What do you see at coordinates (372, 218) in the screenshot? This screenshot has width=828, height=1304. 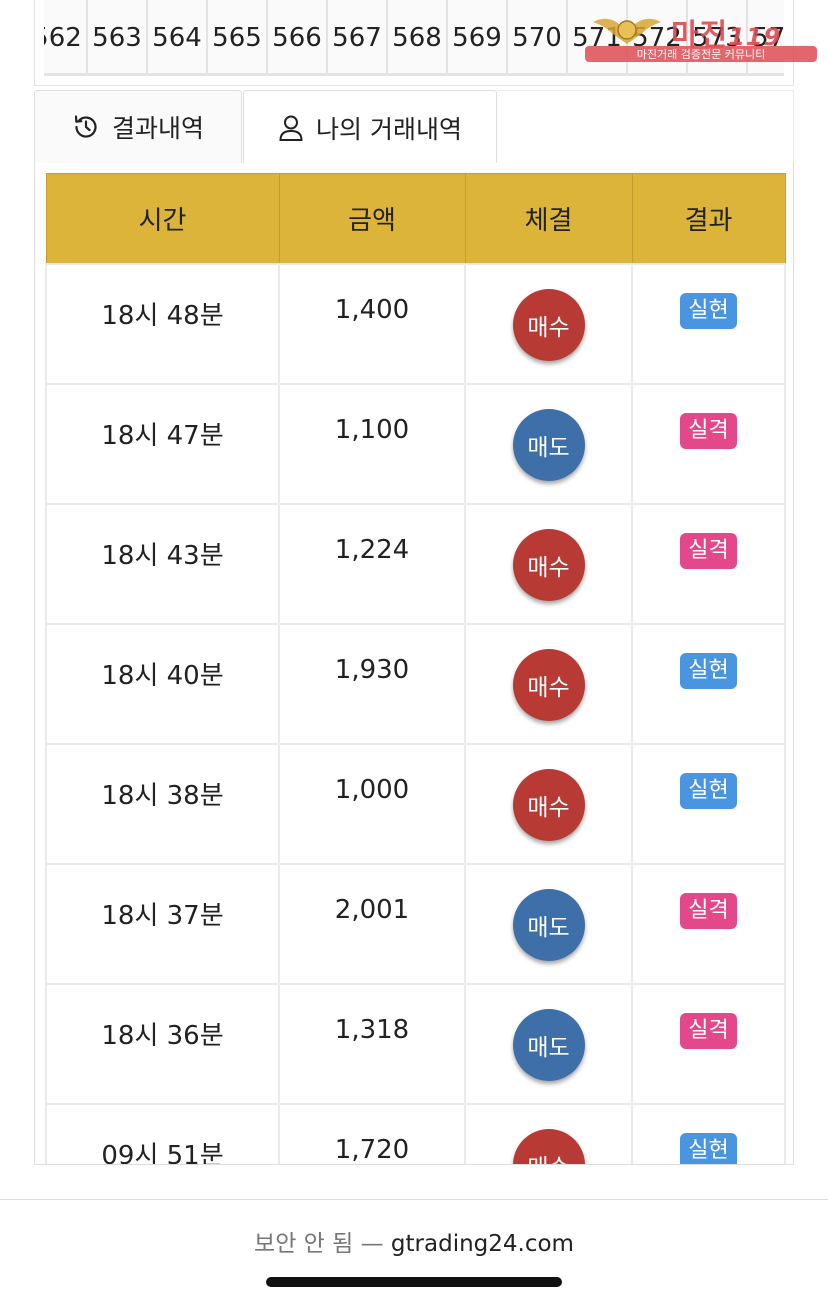 I see `column-header-amount: 금액` at bounding box center [372, 218].